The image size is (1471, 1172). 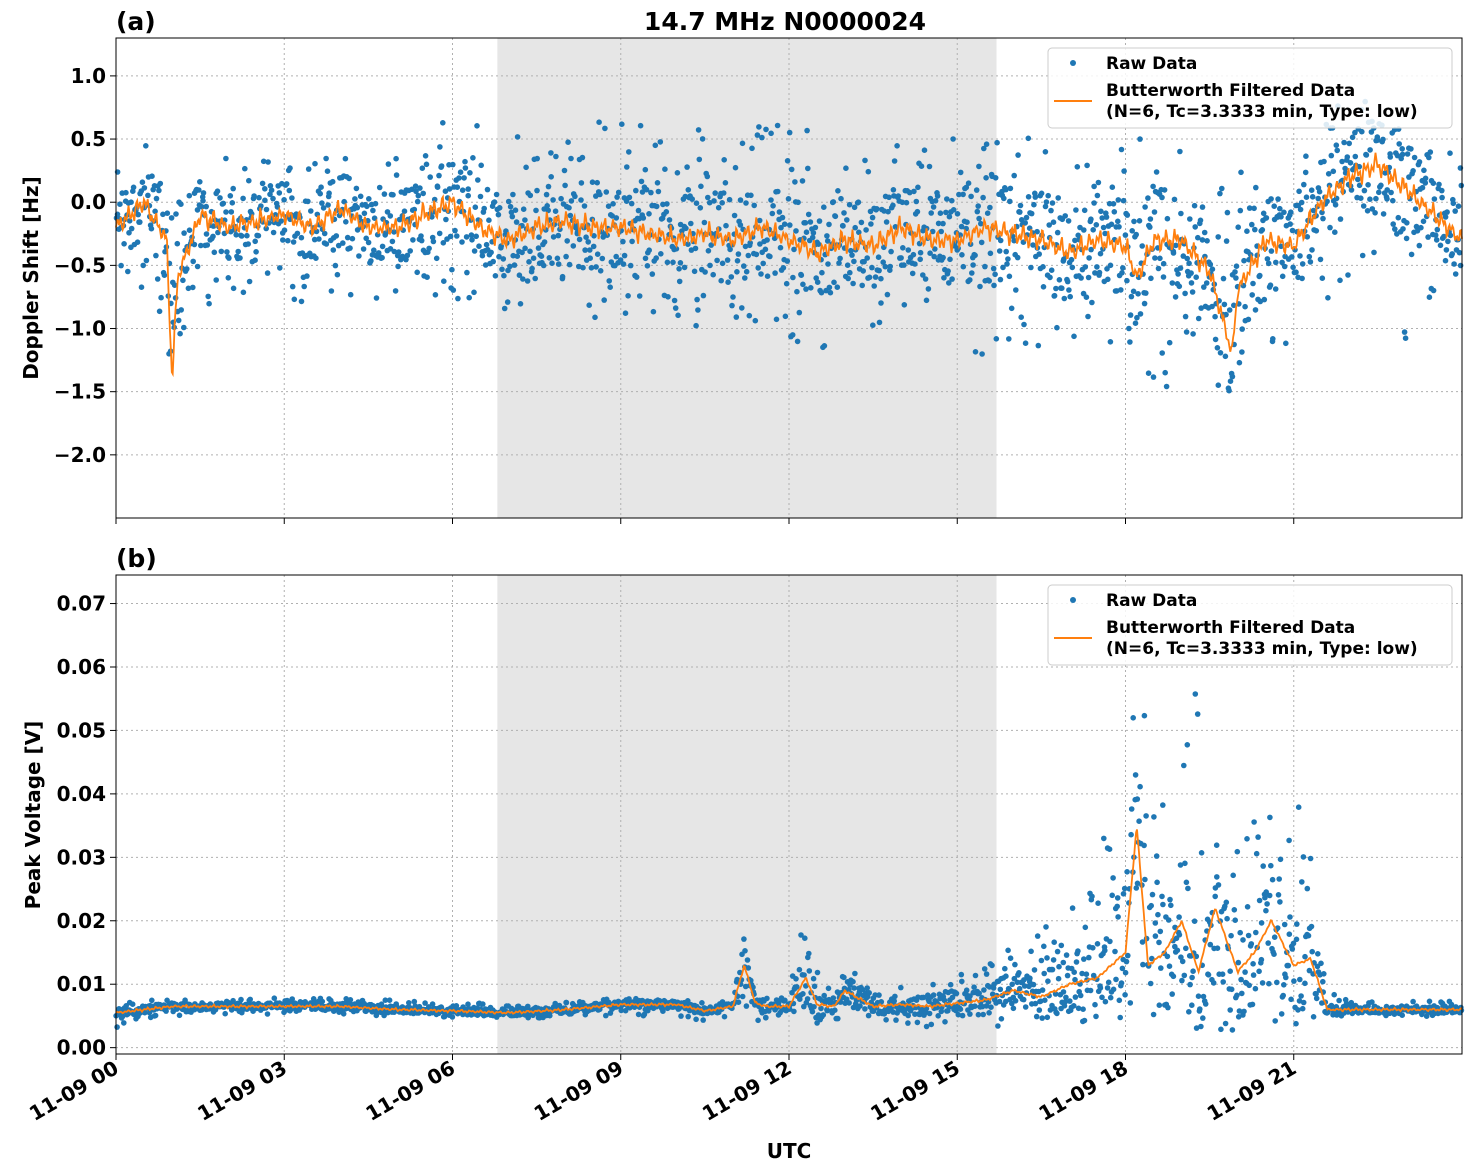 What do you see at coordinates (81, 921) in the screenshot?
I see `y-tick-label: 0.02` at bounding box center [81, 921].